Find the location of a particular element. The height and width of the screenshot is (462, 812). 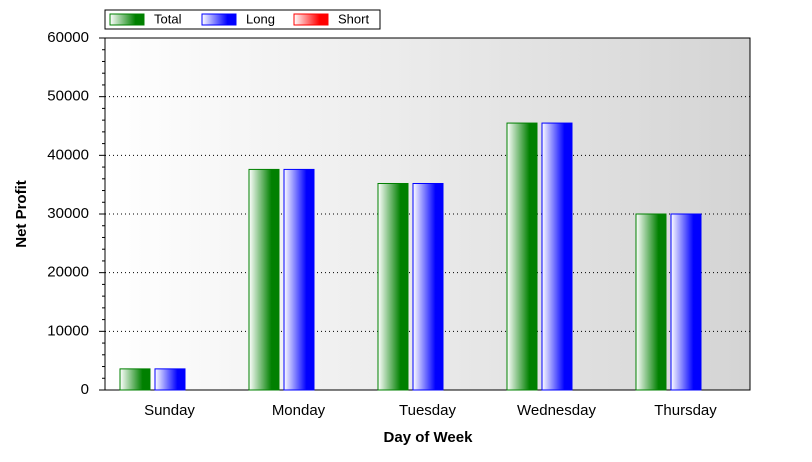

y-tick-label: 30000 is located at coordinates (68, 213).